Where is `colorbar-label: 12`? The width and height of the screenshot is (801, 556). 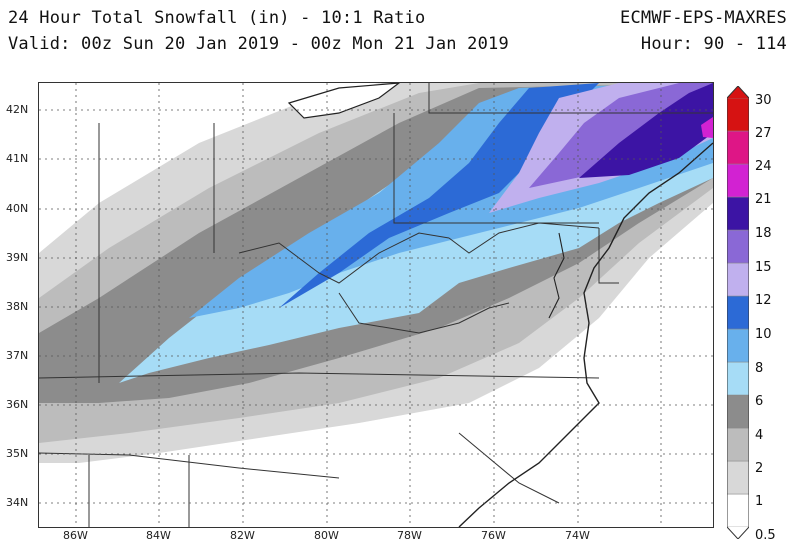 colorbar-label: 12 is located at coordinates (763, 300).